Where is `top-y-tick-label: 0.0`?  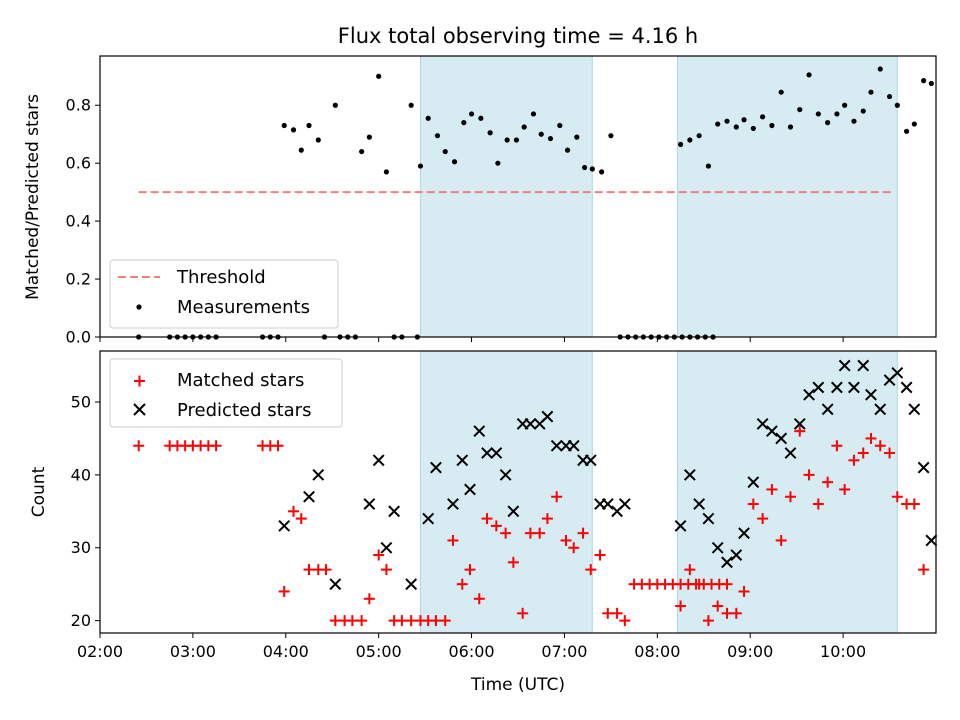
top-y-tick-label: 0.0 is located at coordinates (78, 337).